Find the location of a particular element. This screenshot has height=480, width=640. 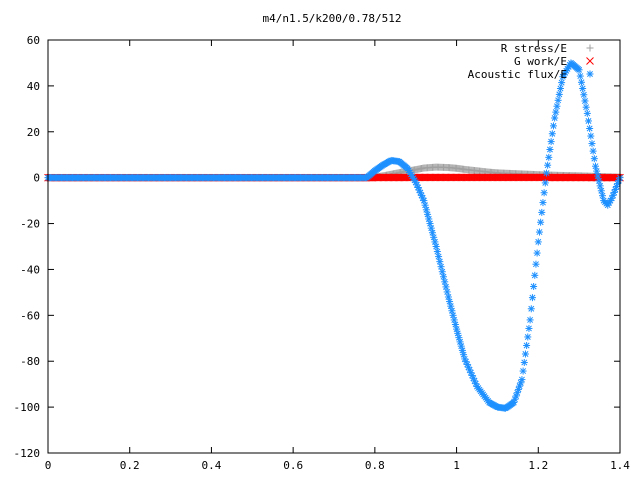

x-tick-label: 0.2 is located at coordinates (130, 465).